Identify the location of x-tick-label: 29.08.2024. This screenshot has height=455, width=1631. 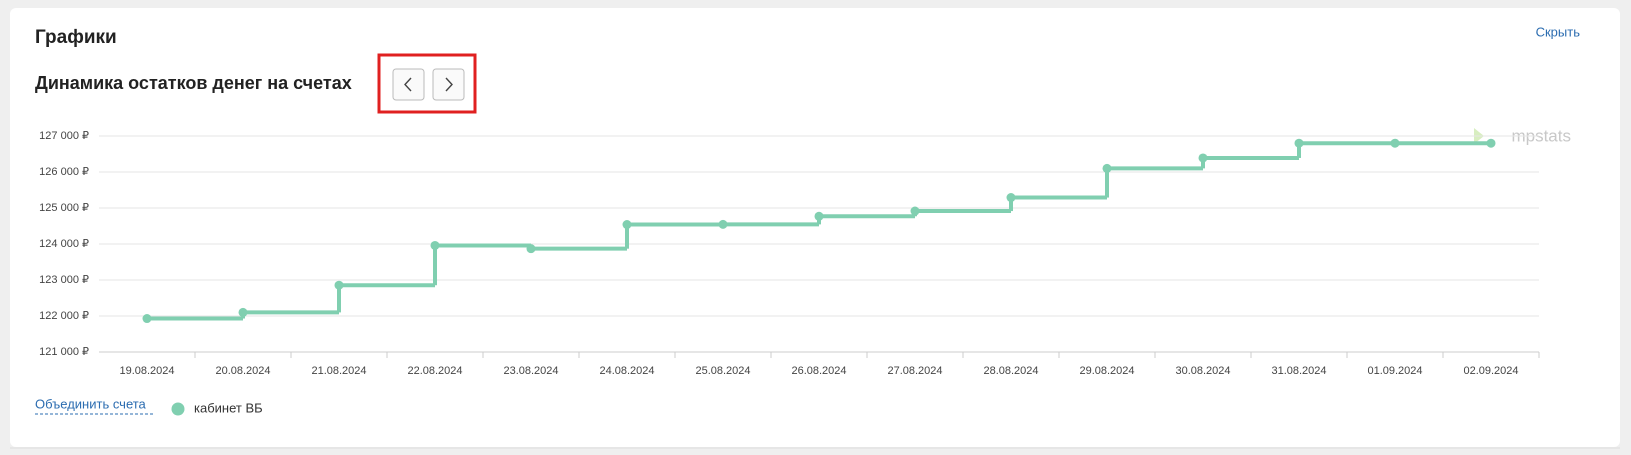
(1106, 371).